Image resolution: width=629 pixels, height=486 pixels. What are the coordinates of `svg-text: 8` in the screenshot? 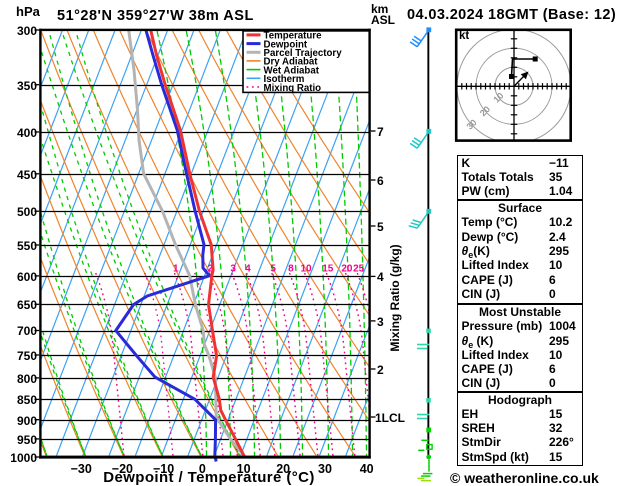 It's located at (291, 269).